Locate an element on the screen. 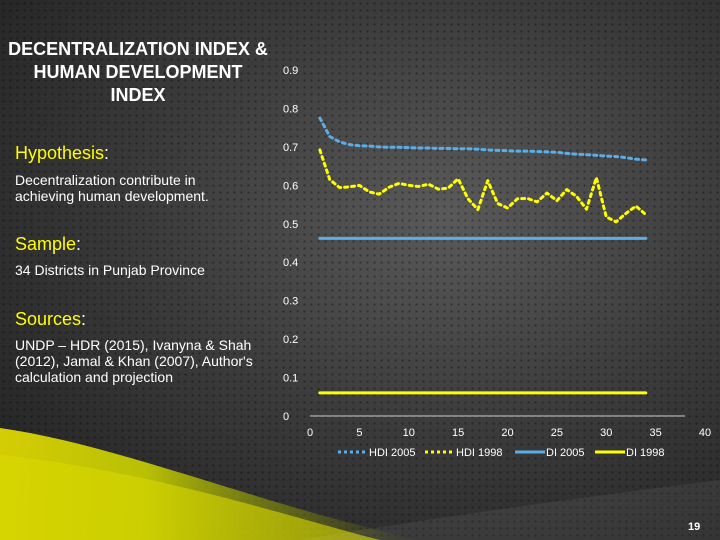 The width and height of the screenshot is (720, 540). y-tick-label: 0.8 is located at coordinates (290, 109).